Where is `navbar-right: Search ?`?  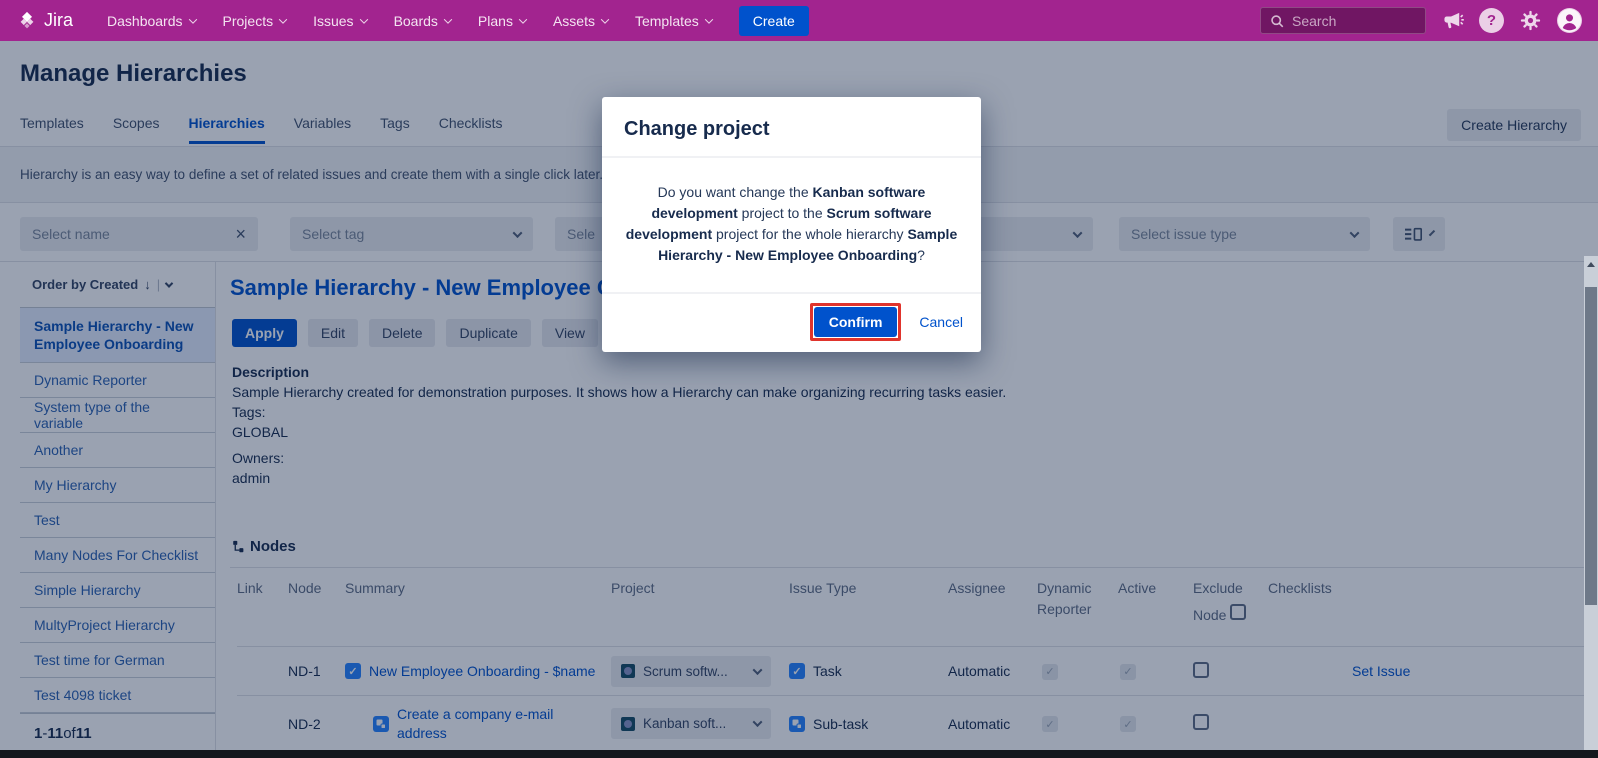 navbar-right: Search ? is located at coordinates (1421, 20).